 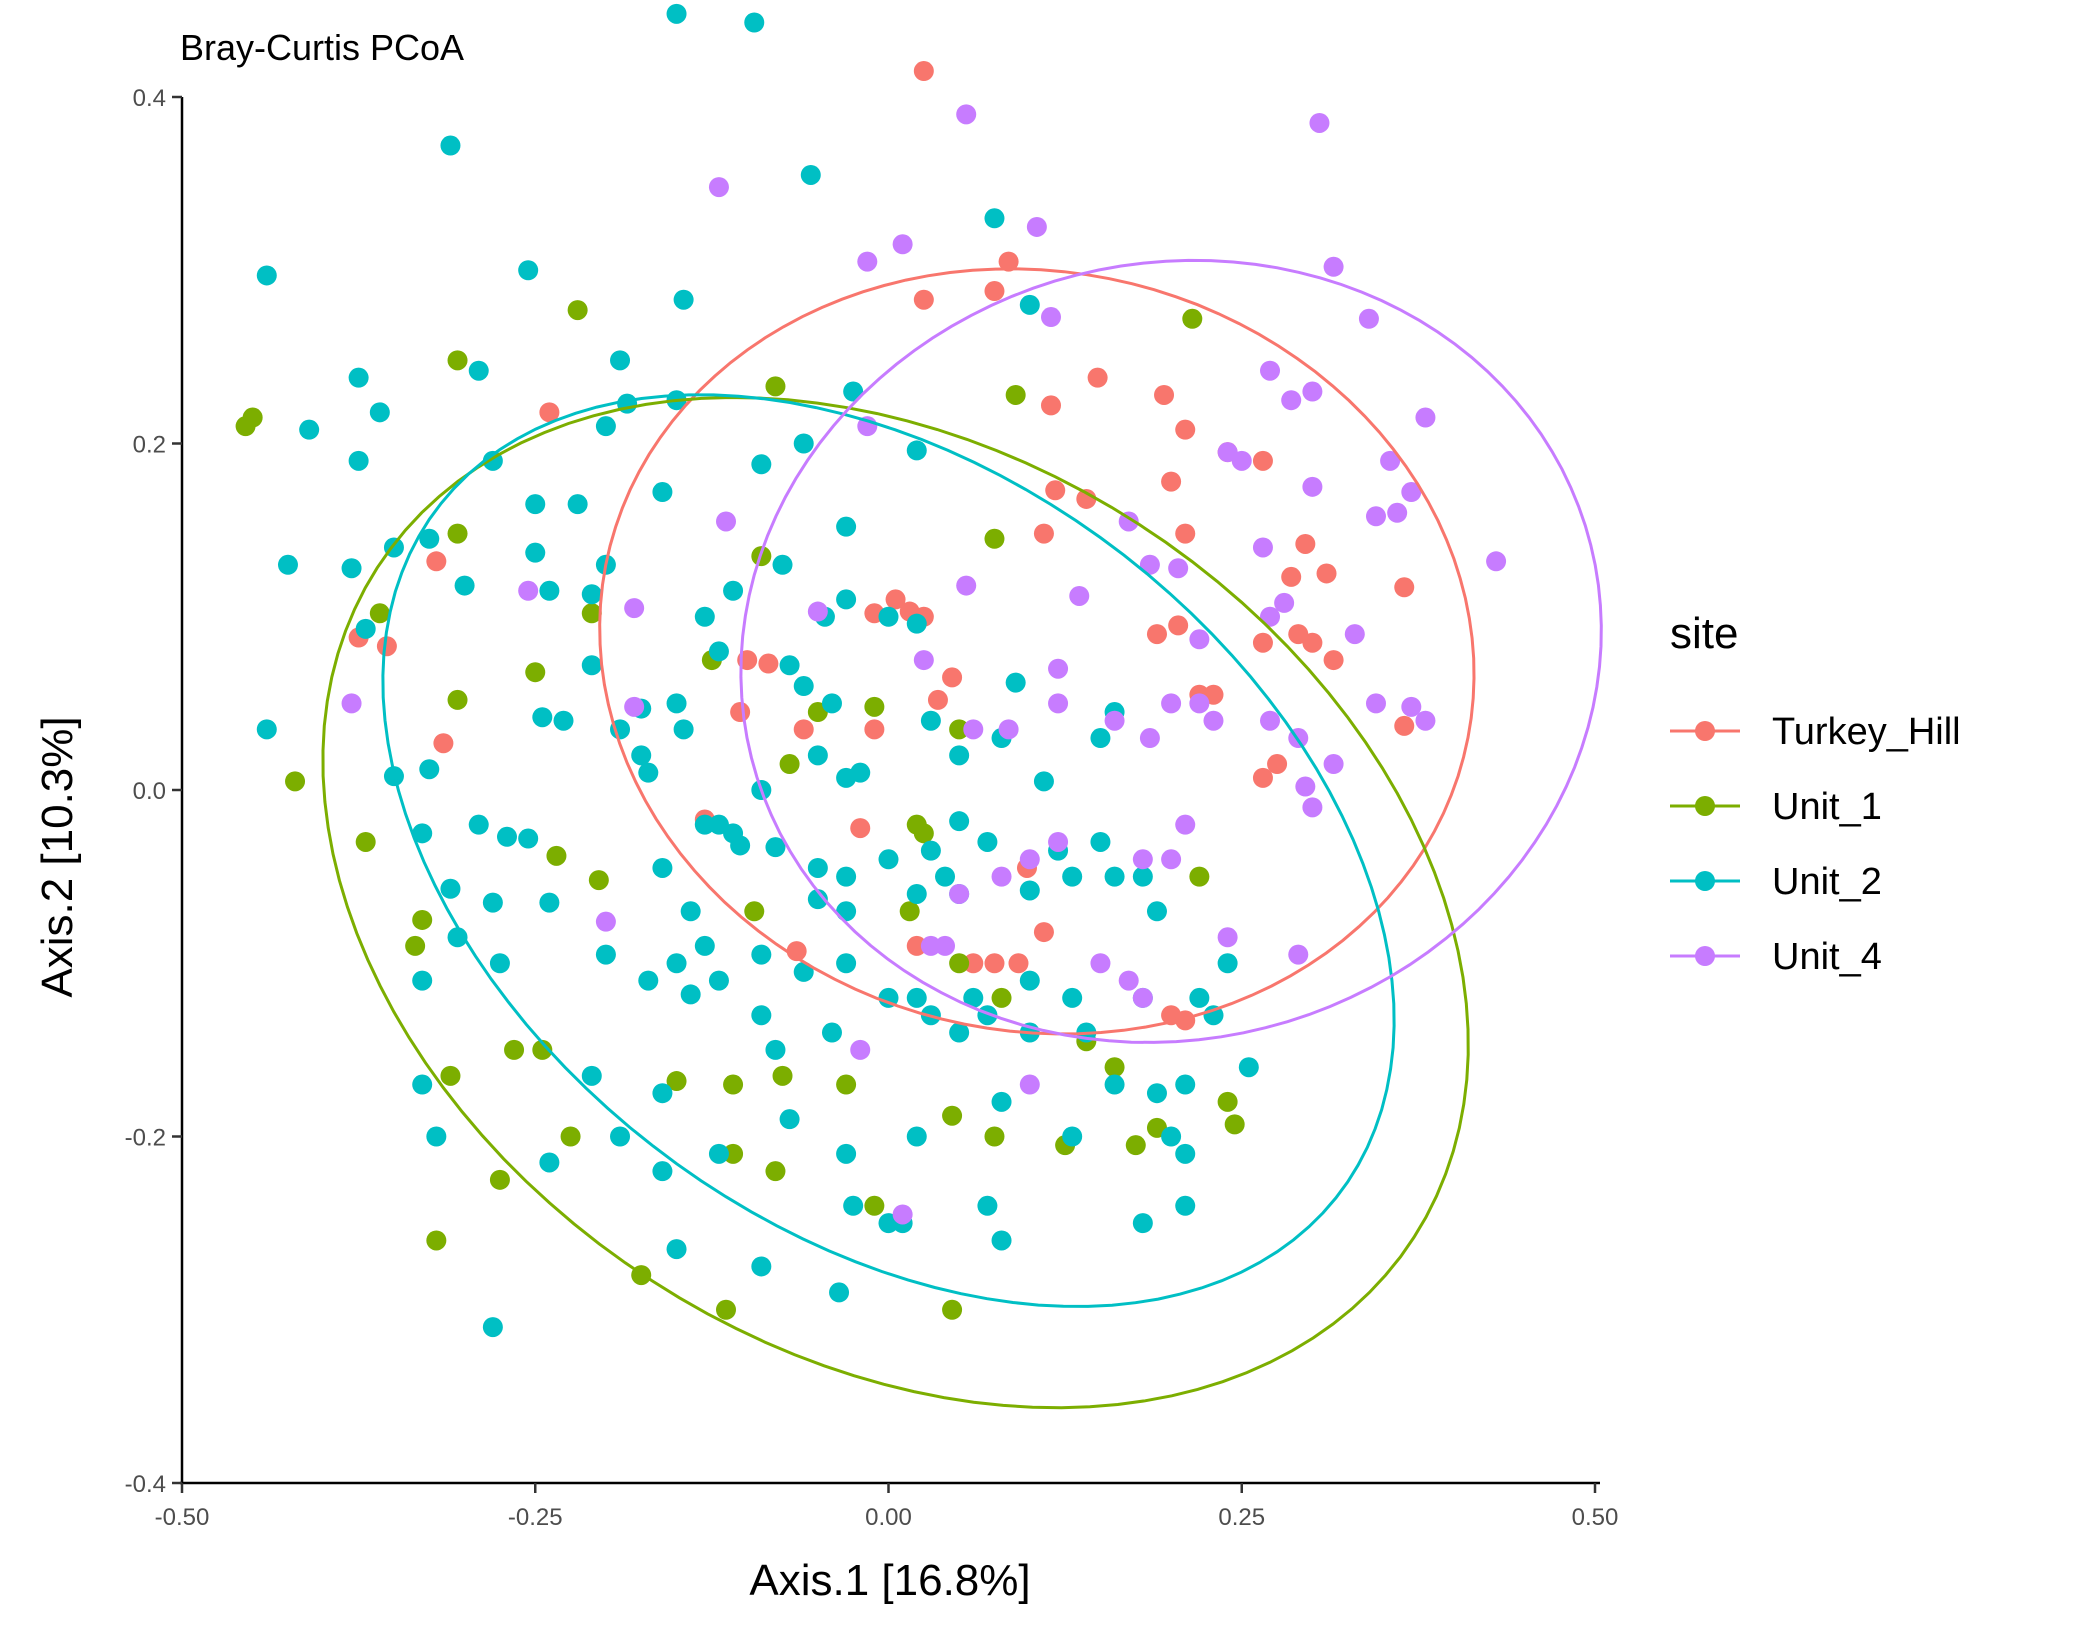 I want to click on legend: site Turkey_Hill Unit_1 Unit_2 Unit_4, so click(x=1815, y=793).